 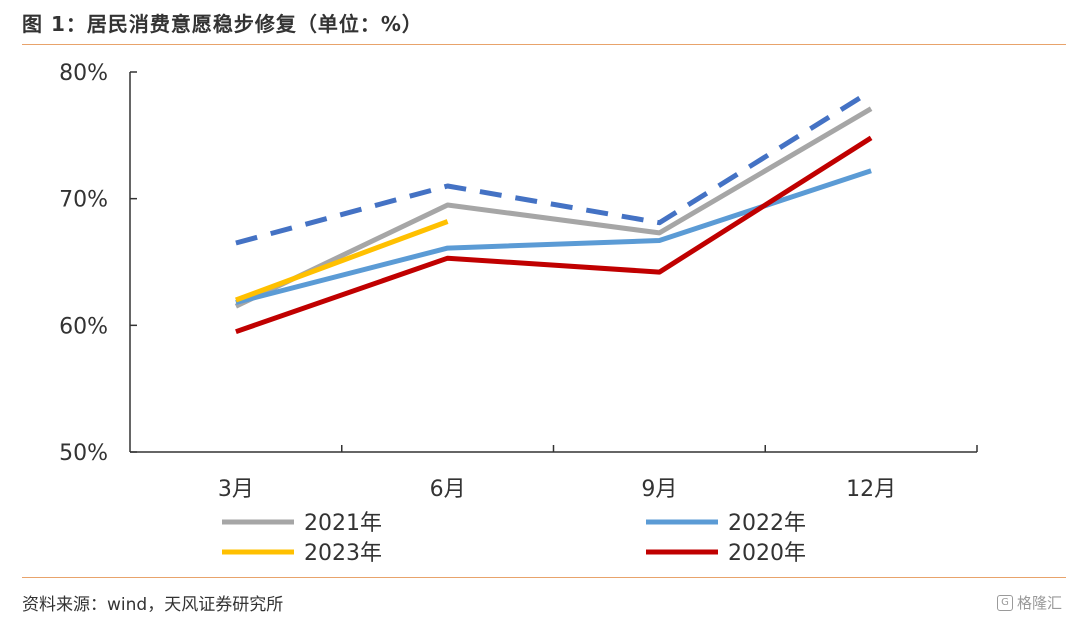 I want to click on series-line-2022年, so click(x=553, y=236).